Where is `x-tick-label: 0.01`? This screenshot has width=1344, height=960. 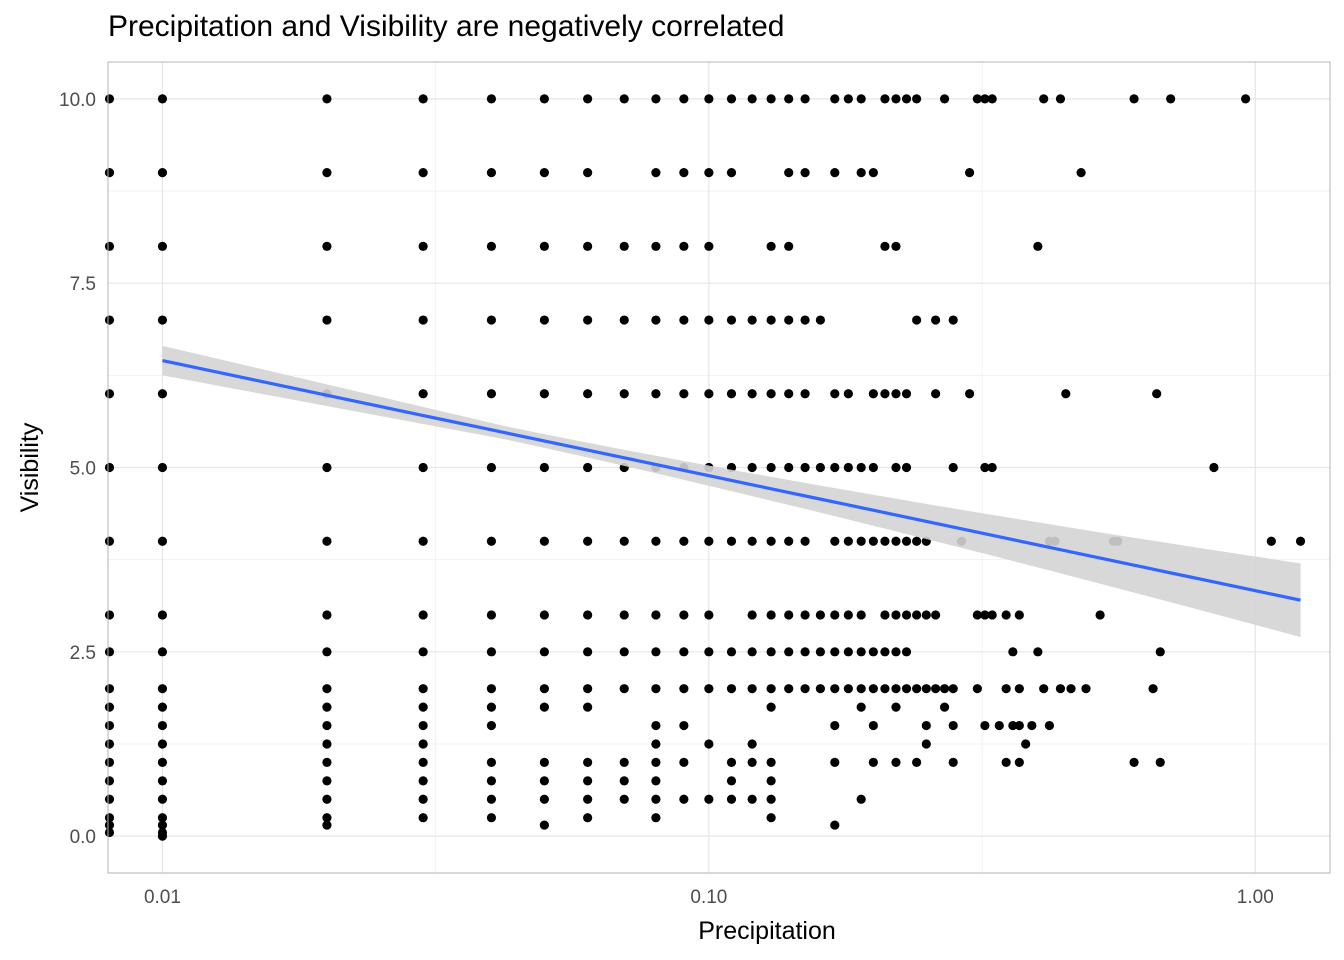 x-tick-label: 0.01 is located at coordinates (162, 897).